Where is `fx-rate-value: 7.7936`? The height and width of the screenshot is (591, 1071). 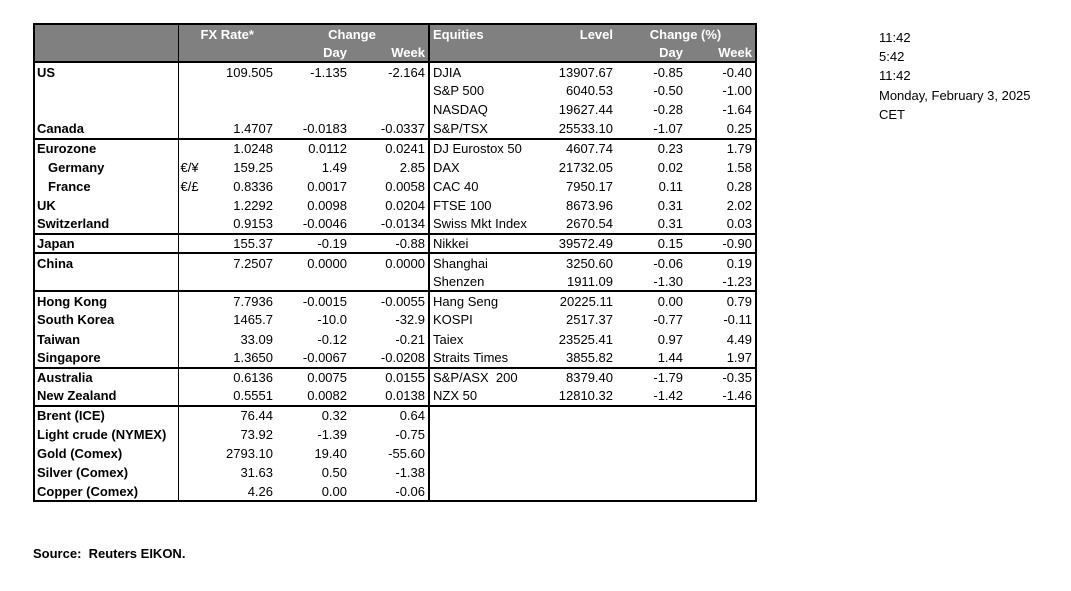
fx-rate-value: 7.7936 is located at coordinates (253, 301).